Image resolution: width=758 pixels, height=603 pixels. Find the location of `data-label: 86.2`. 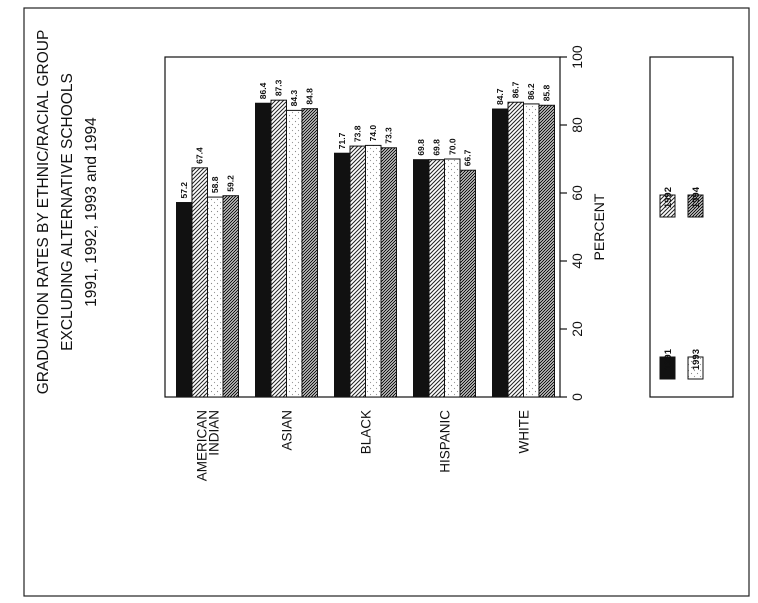

data-label: 86.2 is located at coordinates (531, 91).